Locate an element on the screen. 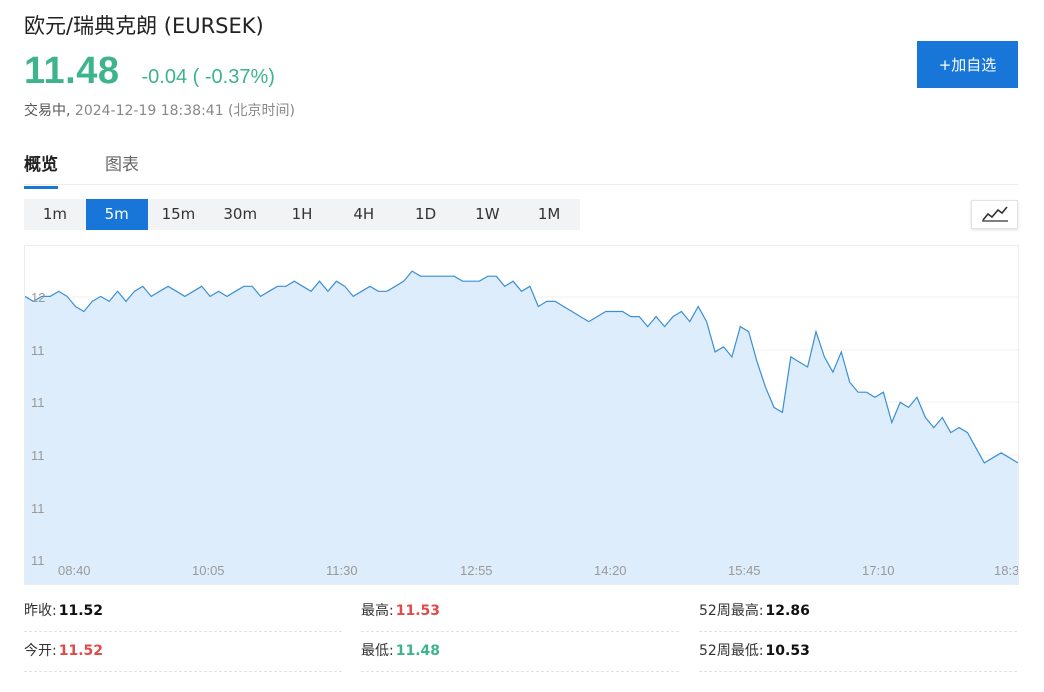  period-5m: 5m is located at coordinates (116, 214).